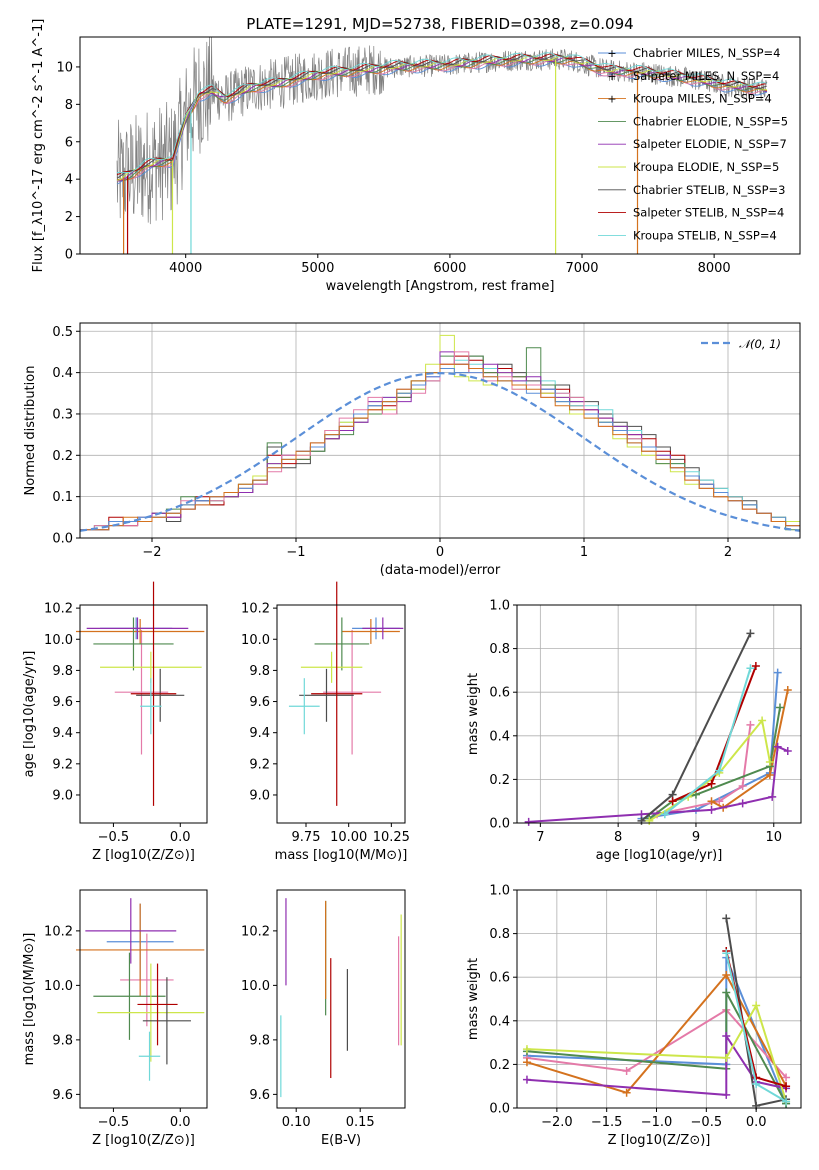 This screenshot has width=819, height=1170. Describe the element at coordinates (499, 693) in the screenshot. I see `y-tick-label: 0.6` at that location.